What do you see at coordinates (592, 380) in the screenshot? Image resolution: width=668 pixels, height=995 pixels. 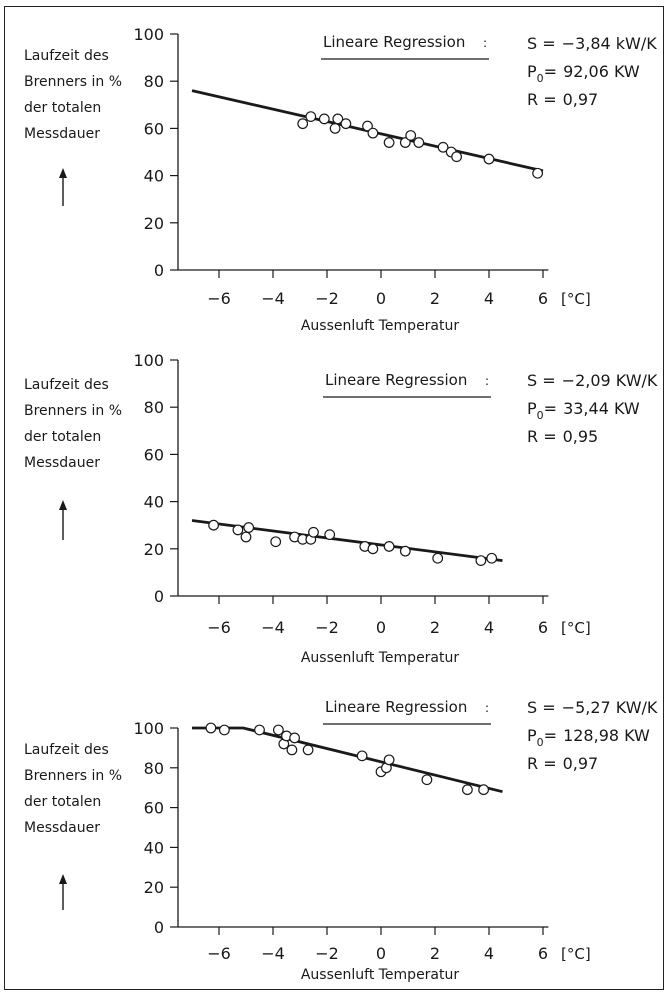 I see `stat-line: S = −2,09 KW/K` at bounding box center [592, 380].